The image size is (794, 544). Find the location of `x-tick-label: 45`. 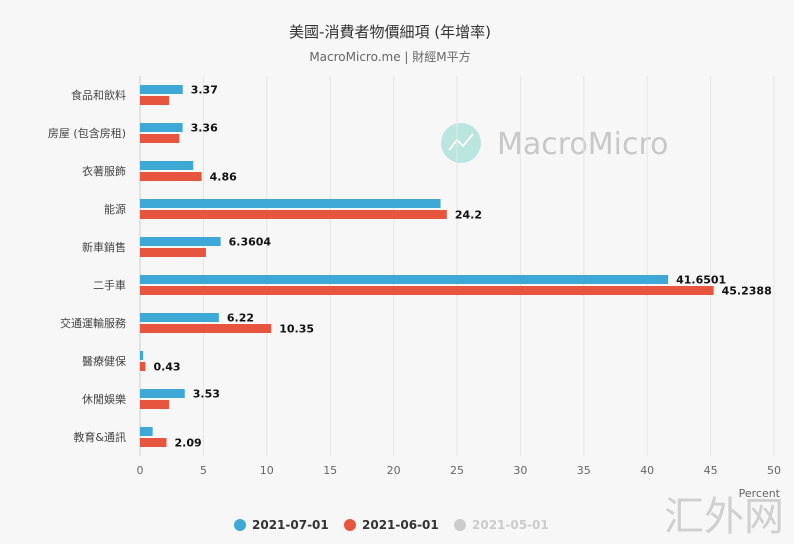

x-tick-label: 45 is located at coordinates (711, 470).